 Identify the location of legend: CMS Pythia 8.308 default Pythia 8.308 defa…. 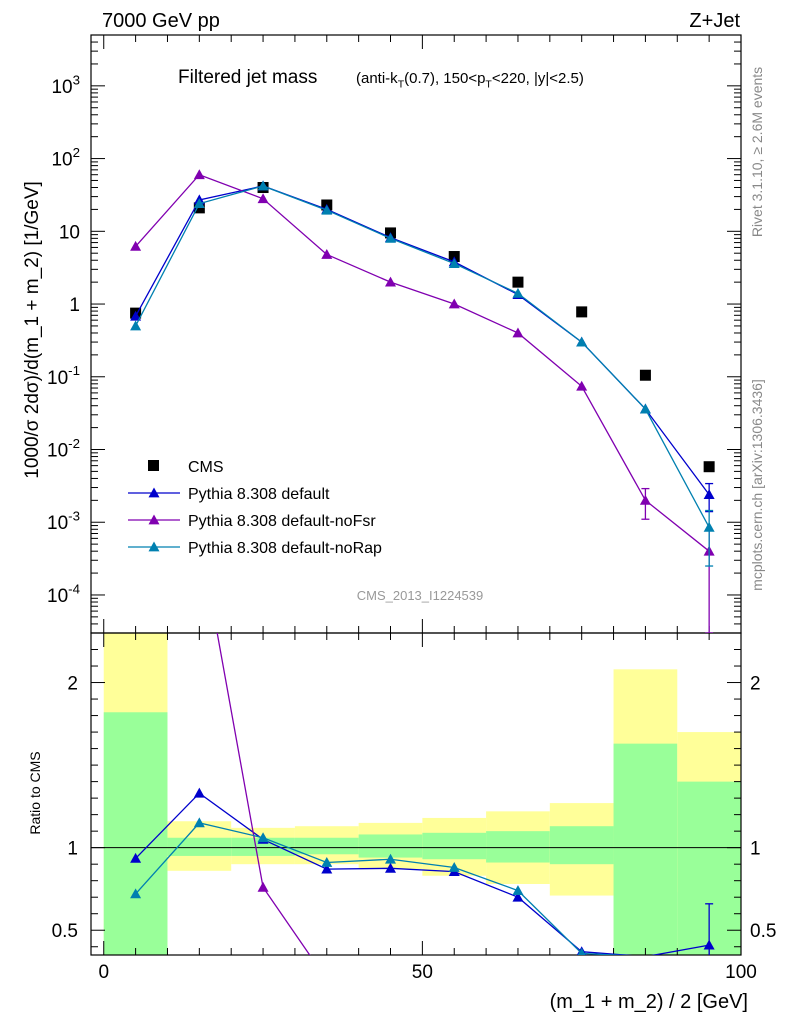
(255, 508).